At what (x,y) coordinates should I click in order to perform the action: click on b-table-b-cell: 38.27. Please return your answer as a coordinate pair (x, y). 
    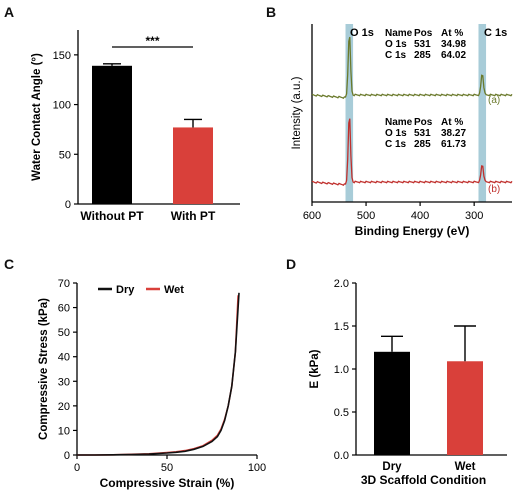
    Looking at the image, I should click on (453, 133).